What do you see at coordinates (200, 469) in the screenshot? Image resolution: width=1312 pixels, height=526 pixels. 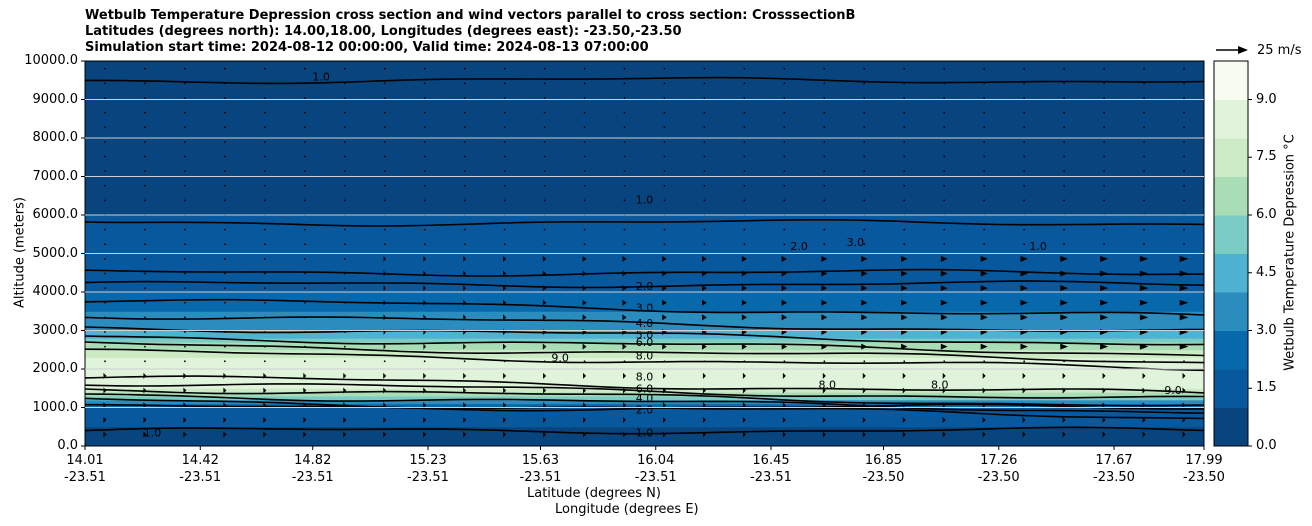 I see `x-tick-label: 14.42 -23.51` at bounding box center [200, 469].